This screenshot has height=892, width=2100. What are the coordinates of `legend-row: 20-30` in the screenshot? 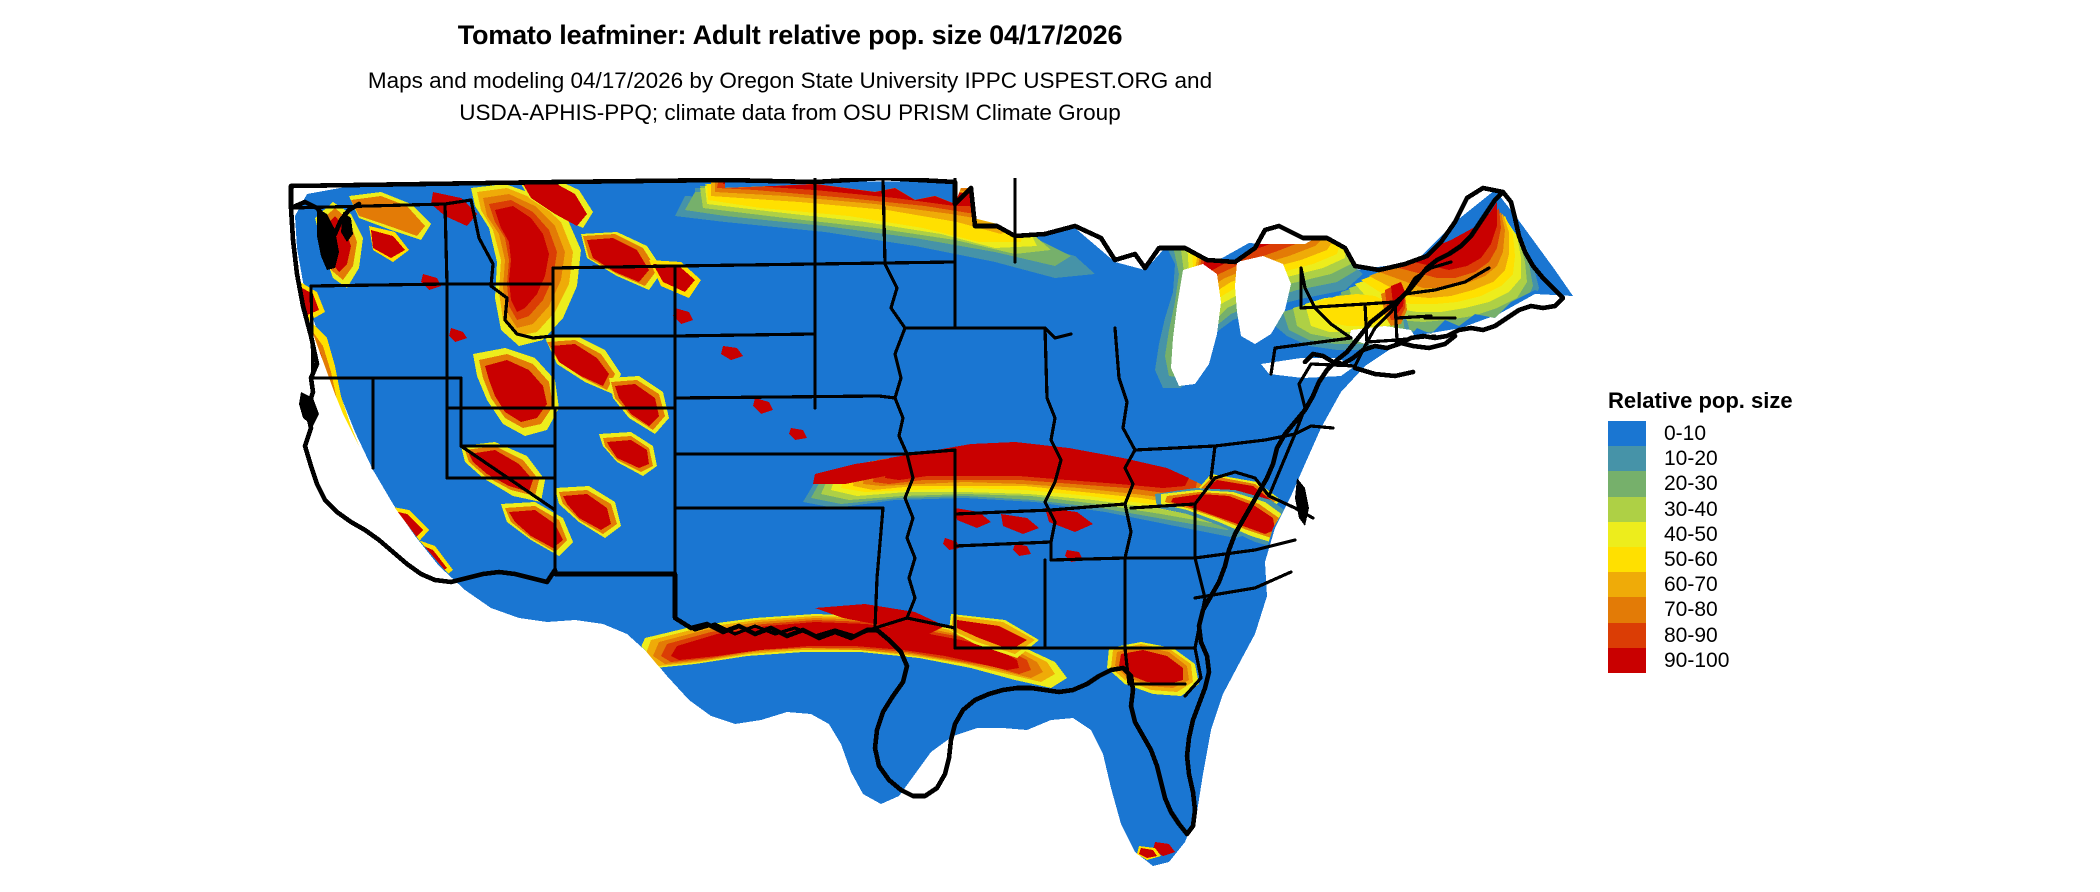 It's located at (1700, 484).